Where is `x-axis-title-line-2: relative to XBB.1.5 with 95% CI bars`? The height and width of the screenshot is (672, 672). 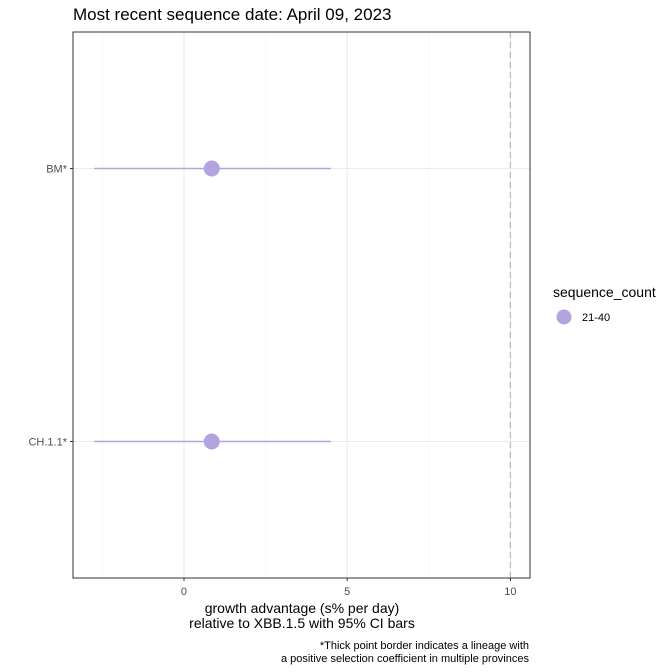 x-axis-title-line-2: relative to XBB.1.5 with 95% CI bars is located at coordinates (302, 623).